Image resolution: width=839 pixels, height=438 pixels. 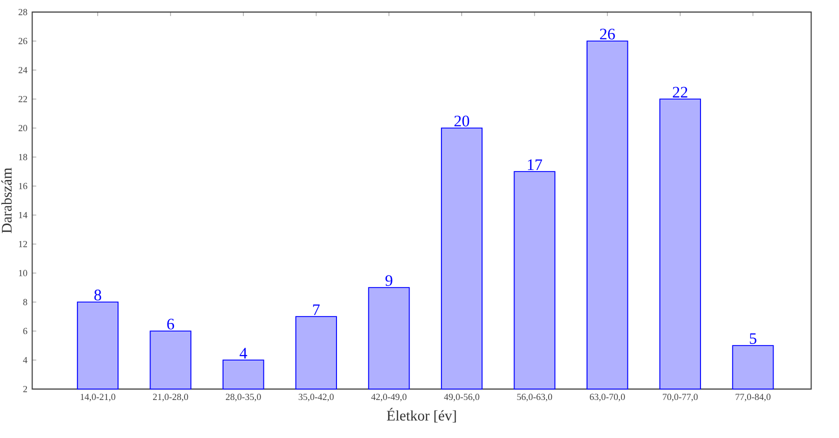 What do you see at coordinates (421, 415) in the screenshot?
I see `x-axis-title: Életkor [év]` at bounding box center [421, 415].